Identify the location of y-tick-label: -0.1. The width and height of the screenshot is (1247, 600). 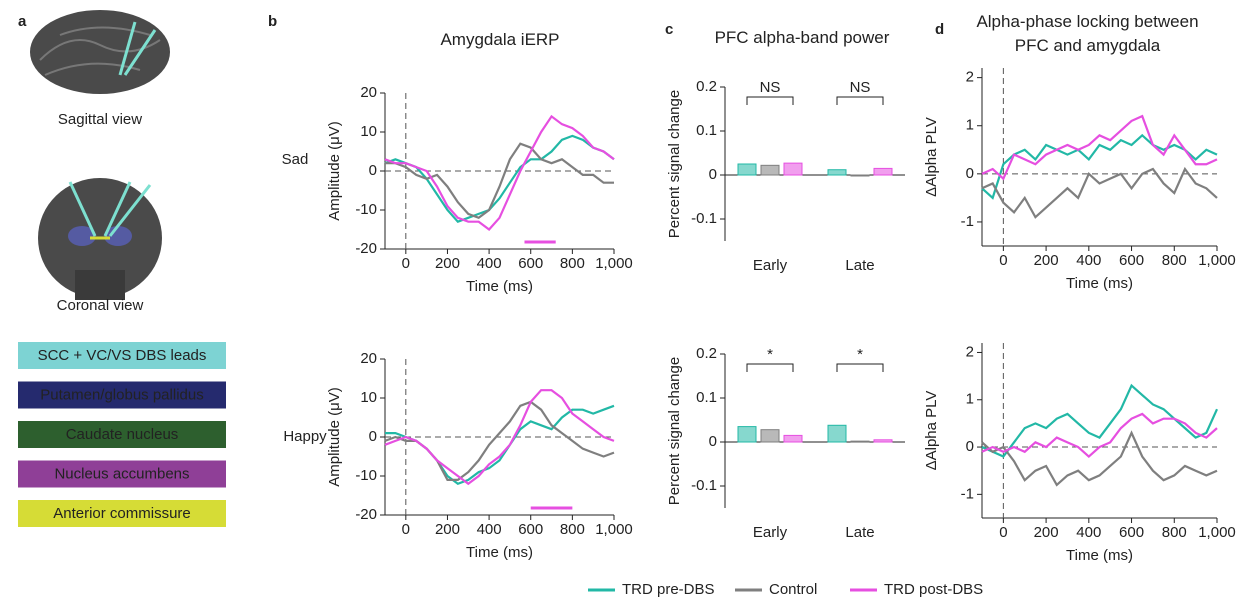
(704, 485).